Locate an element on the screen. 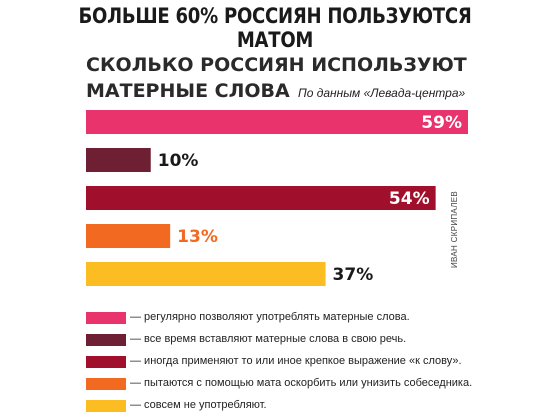 This screenshot has height=420, width=550. source-note: По данным «Левада-центра» is located at coordinates (382, 93).